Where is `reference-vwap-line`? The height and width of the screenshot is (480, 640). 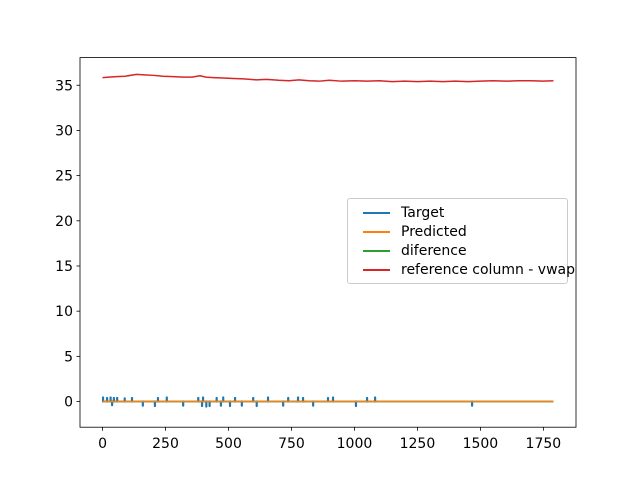
reference-vwap-line is located at coordinates (328, 78).